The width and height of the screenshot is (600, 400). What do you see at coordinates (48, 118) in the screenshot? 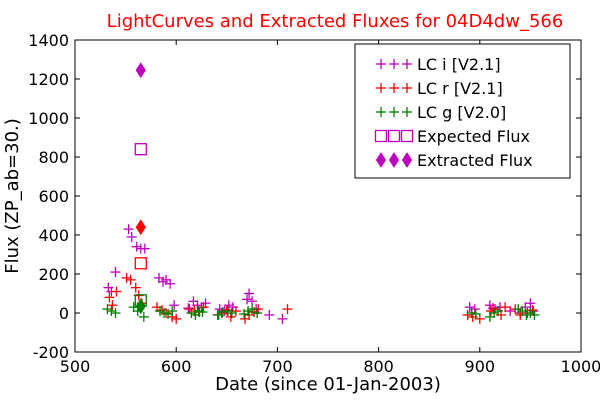
I see `y-tick-label: 1000` at bounding box center [48, 118].